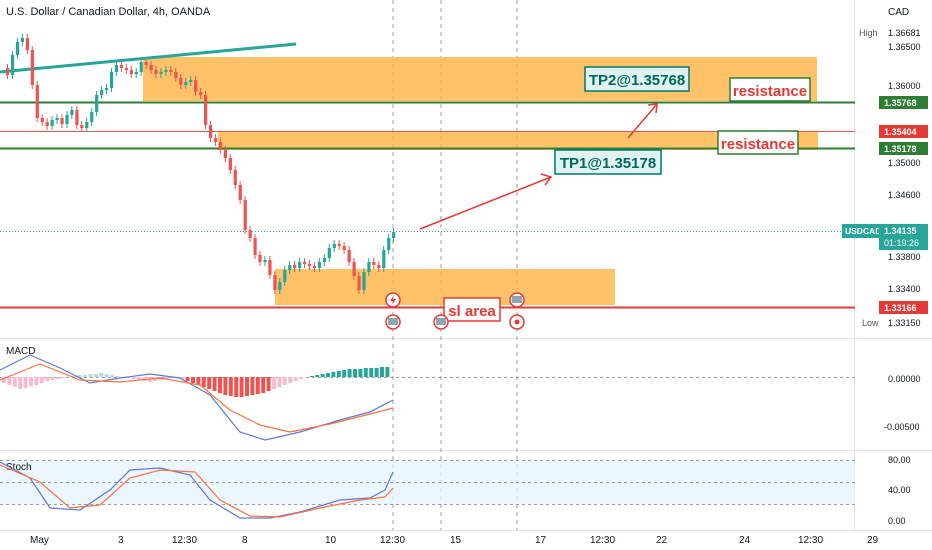  I want to click on macd-tick-2: -0.00500, so click(902, 427).